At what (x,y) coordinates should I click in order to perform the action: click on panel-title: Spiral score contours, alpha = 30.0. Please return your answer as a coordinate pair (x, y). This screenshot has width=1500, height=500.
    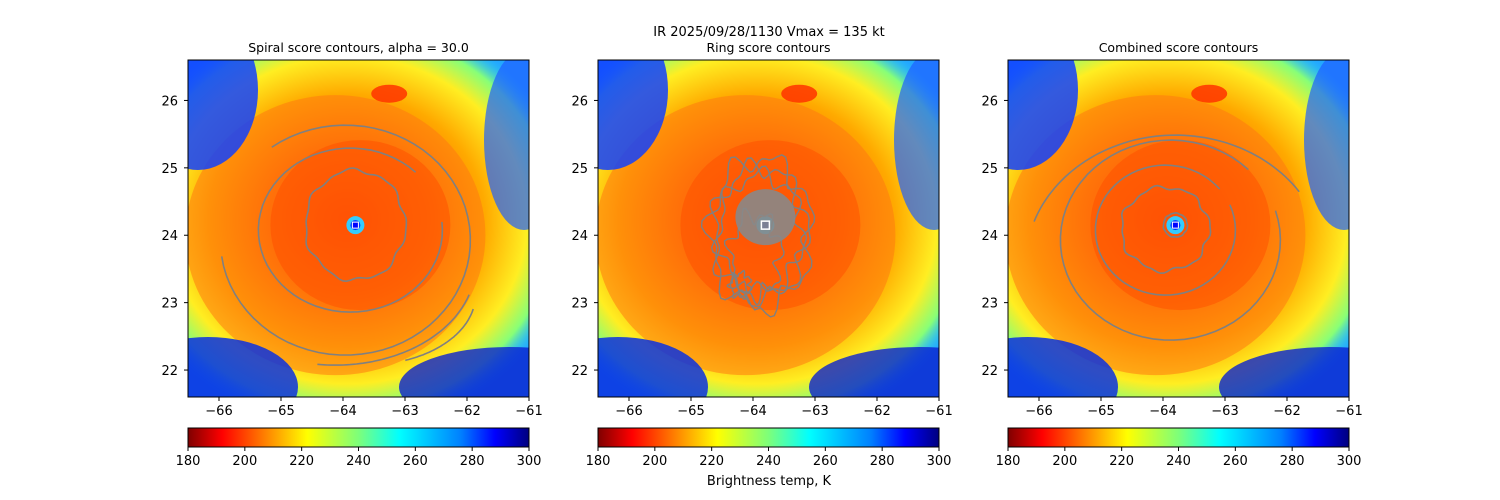
    Looking at the image, I should click on (358, 47).